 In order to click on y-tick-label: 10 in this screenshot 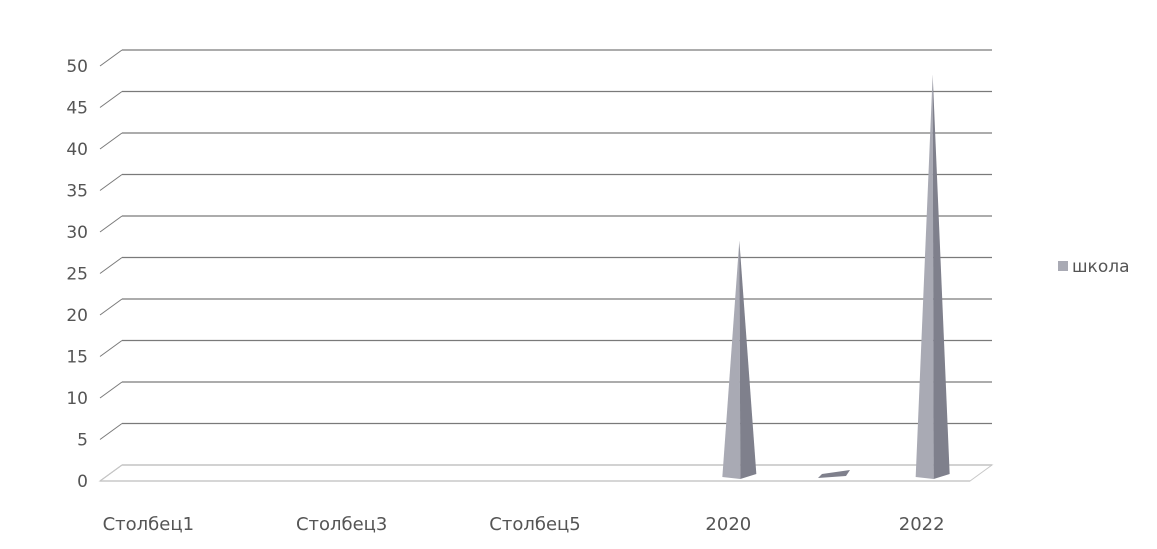, I will do `click(77, 399)`.